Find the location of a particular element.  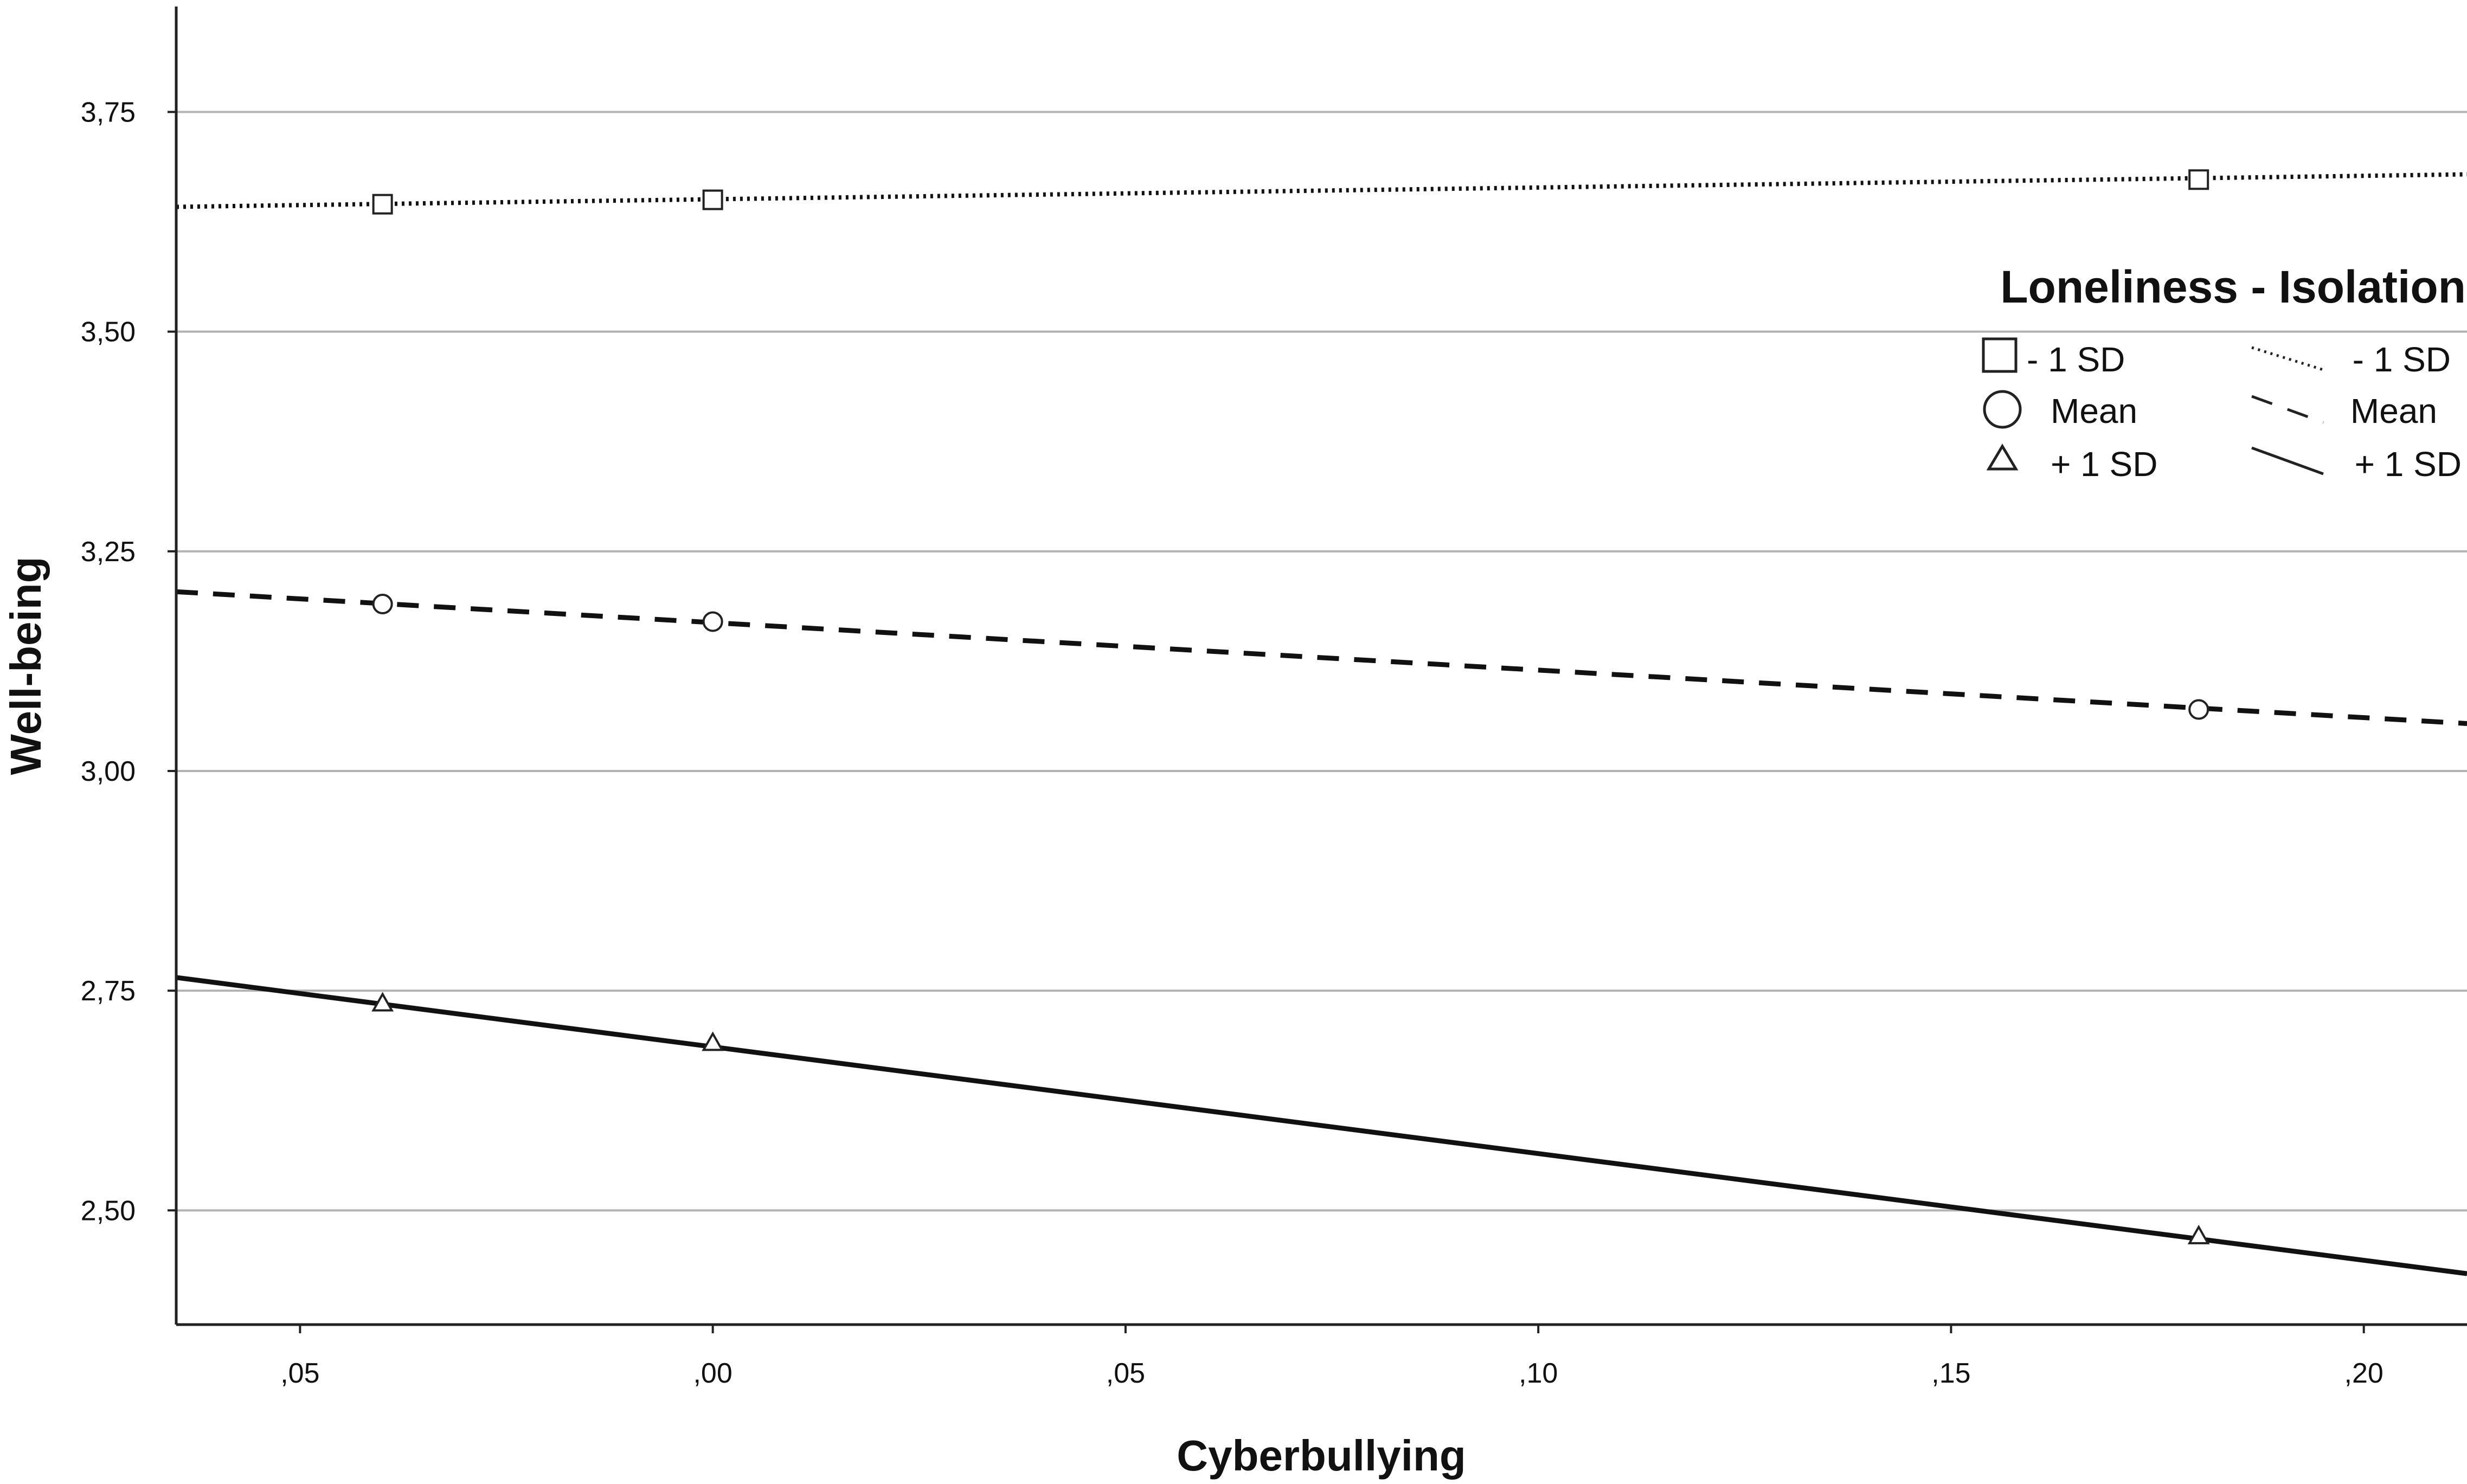

y-tick-label: 3,75 is located at coordinates (109, 112).